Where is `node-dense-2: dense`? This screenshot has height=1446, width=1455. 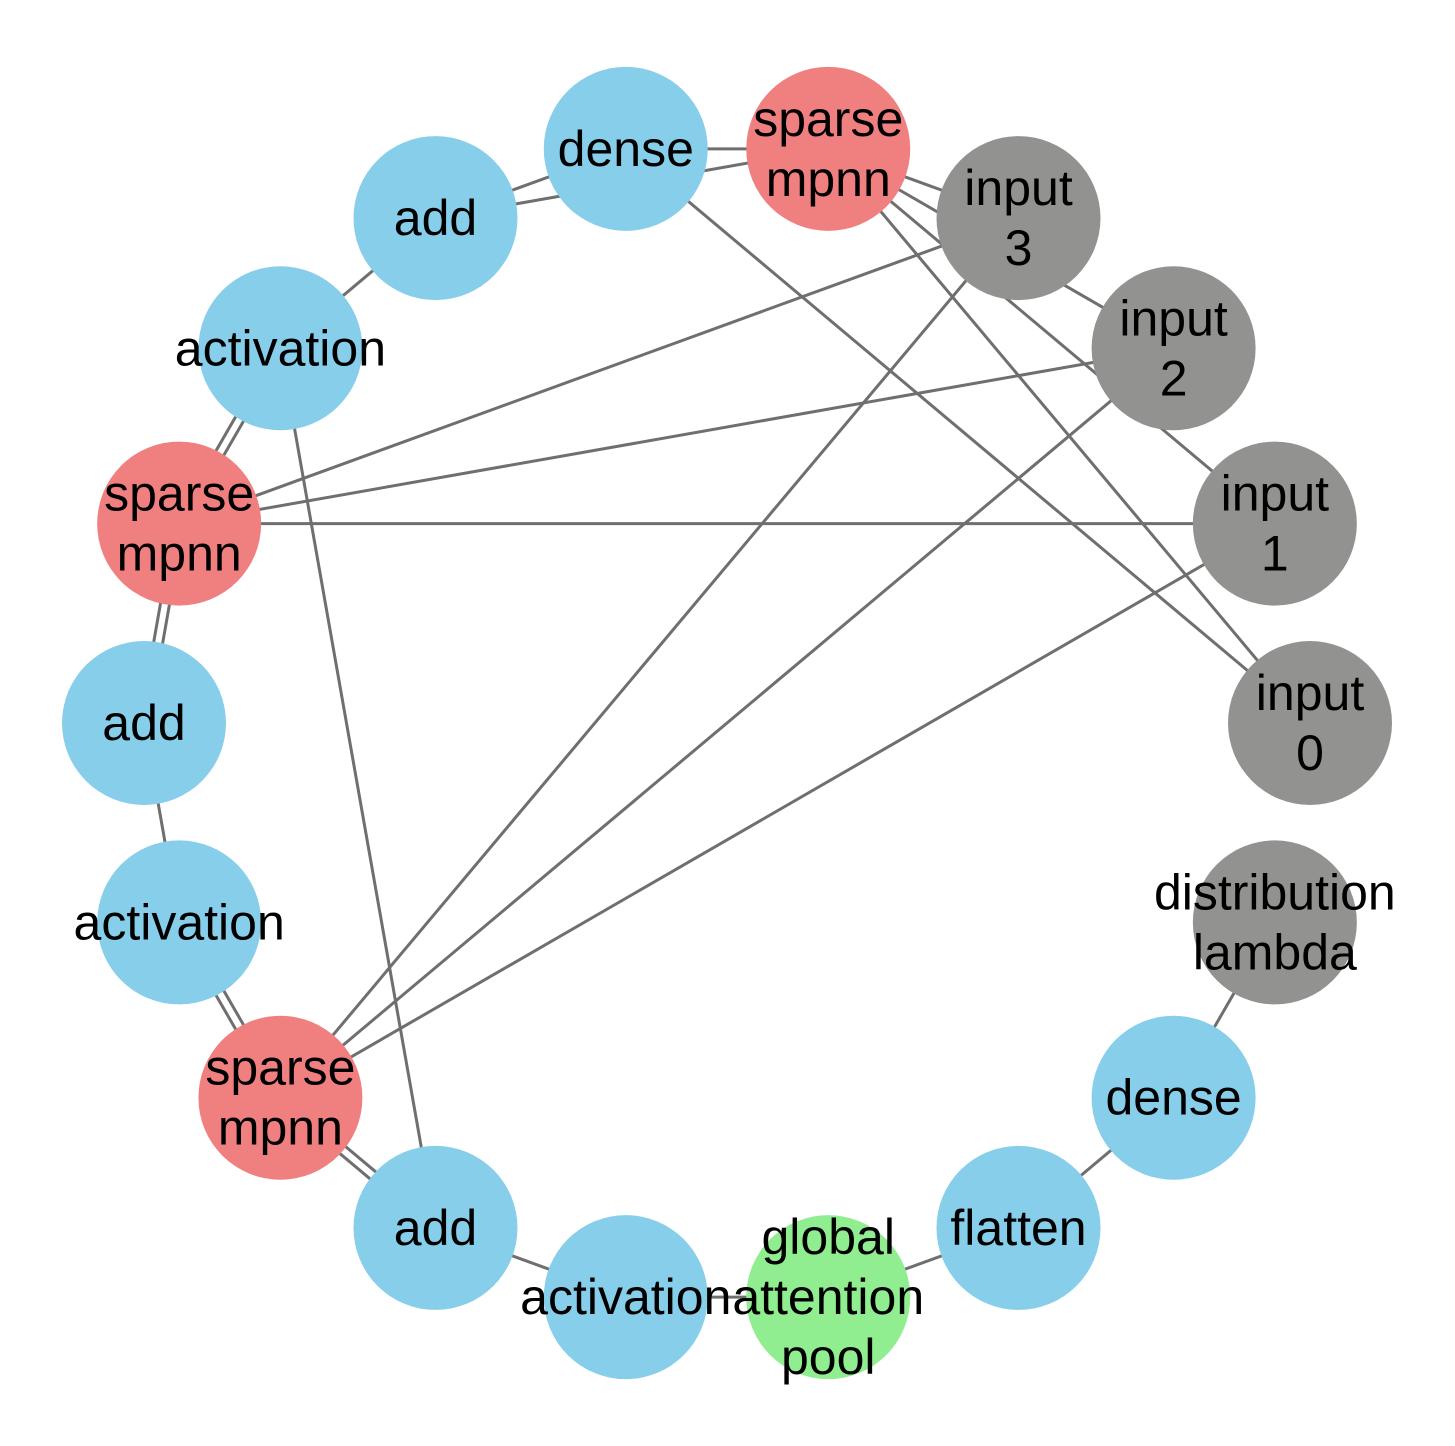 node-dense-2: dense is located at coordinates (1173, 1097).